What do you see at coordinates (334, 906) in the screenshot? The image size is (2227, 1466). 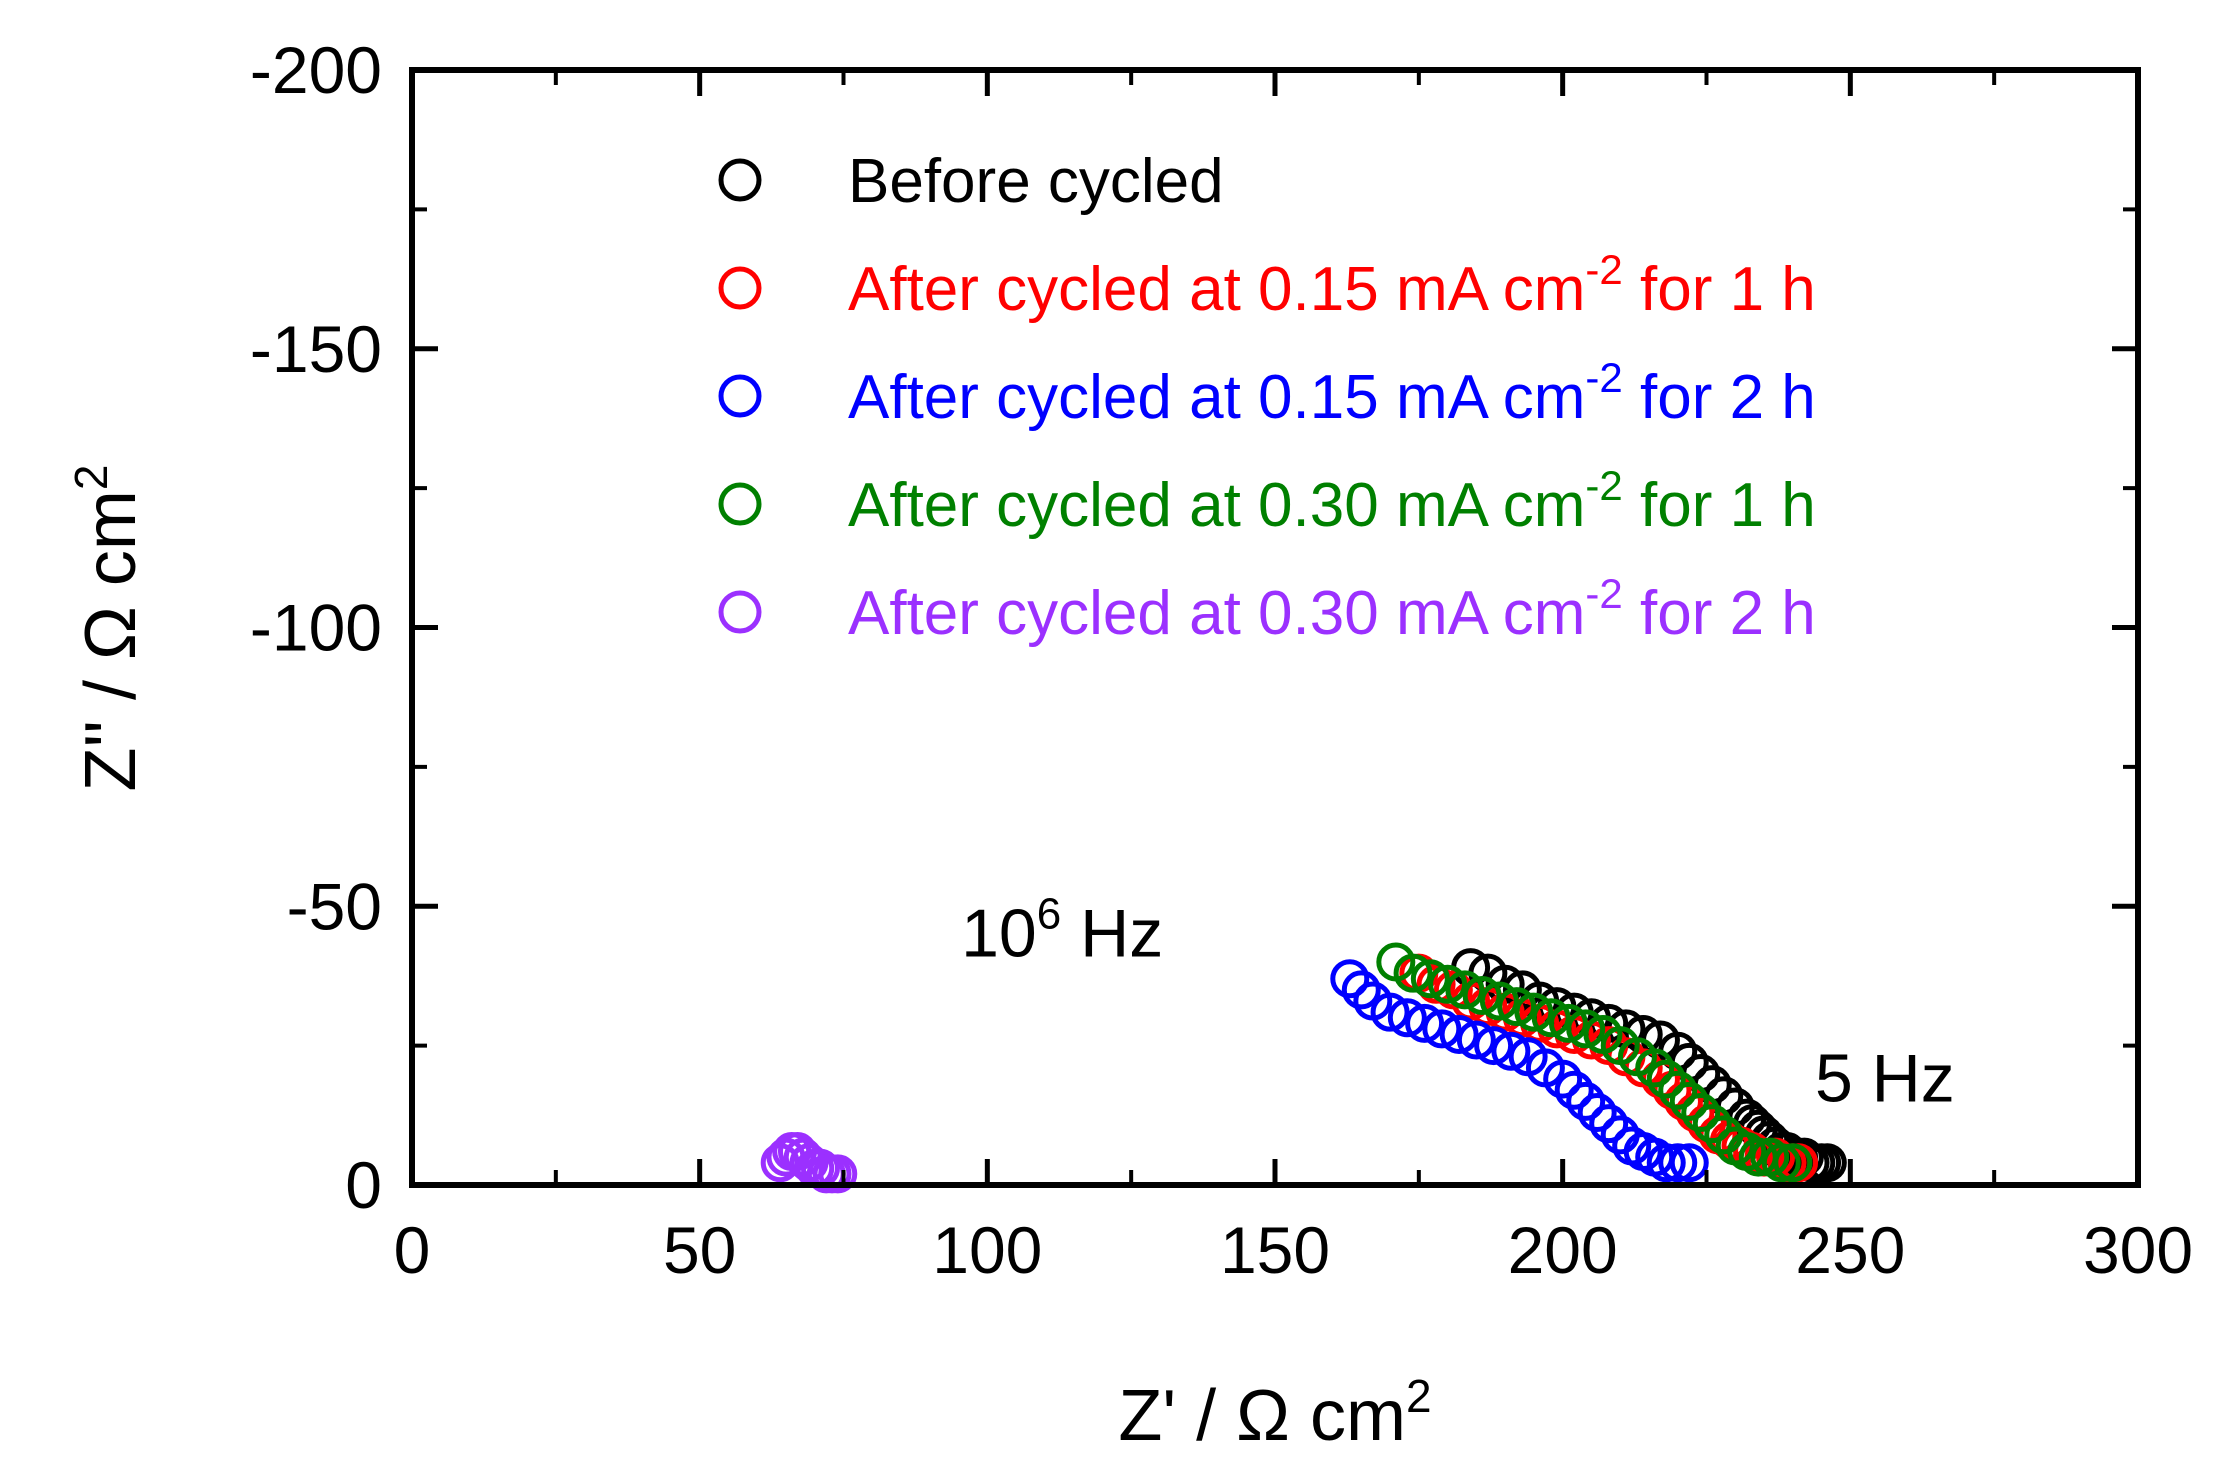 I see `y-tick-label: -50` at bounding box center [334, 906].